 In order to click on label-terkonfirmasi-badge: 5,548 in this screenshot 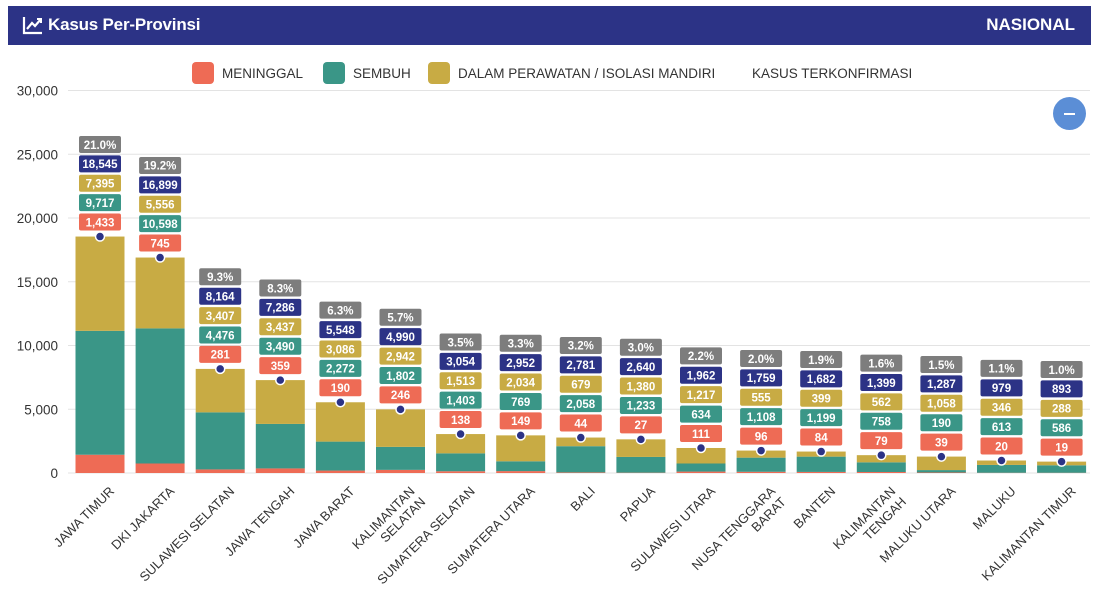, I will do `click(340, 330)`.